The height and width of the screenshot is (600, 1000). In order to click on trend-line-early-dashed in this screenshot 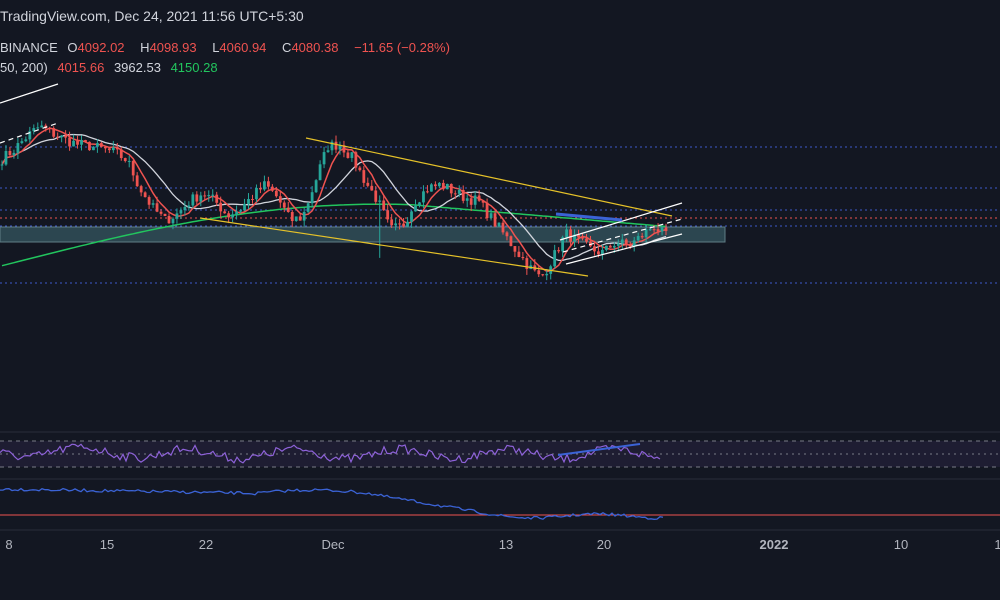, I will do `click(29, 133)`.